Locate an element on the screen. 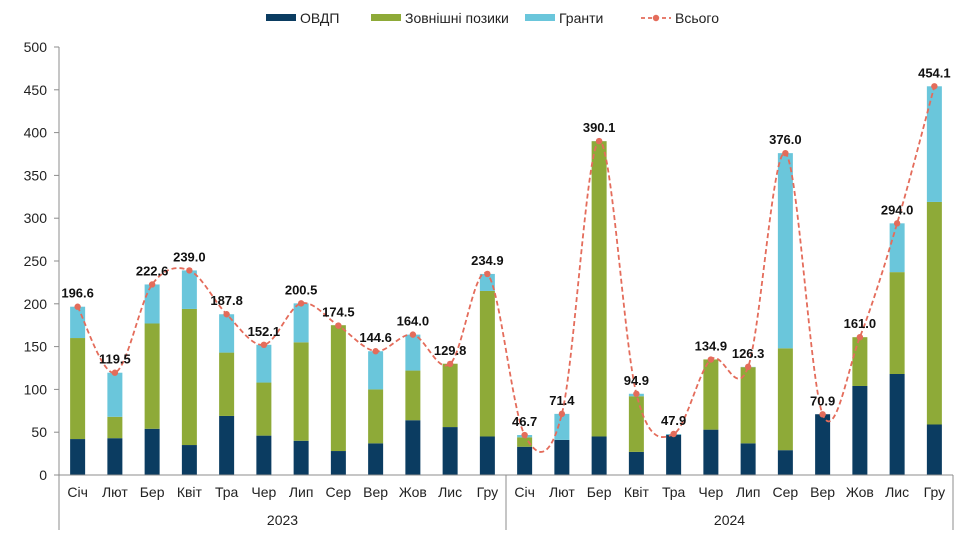 This screenshot has height=541, width=969. y-tick-label: 150 is located at coordinates (36, 347).